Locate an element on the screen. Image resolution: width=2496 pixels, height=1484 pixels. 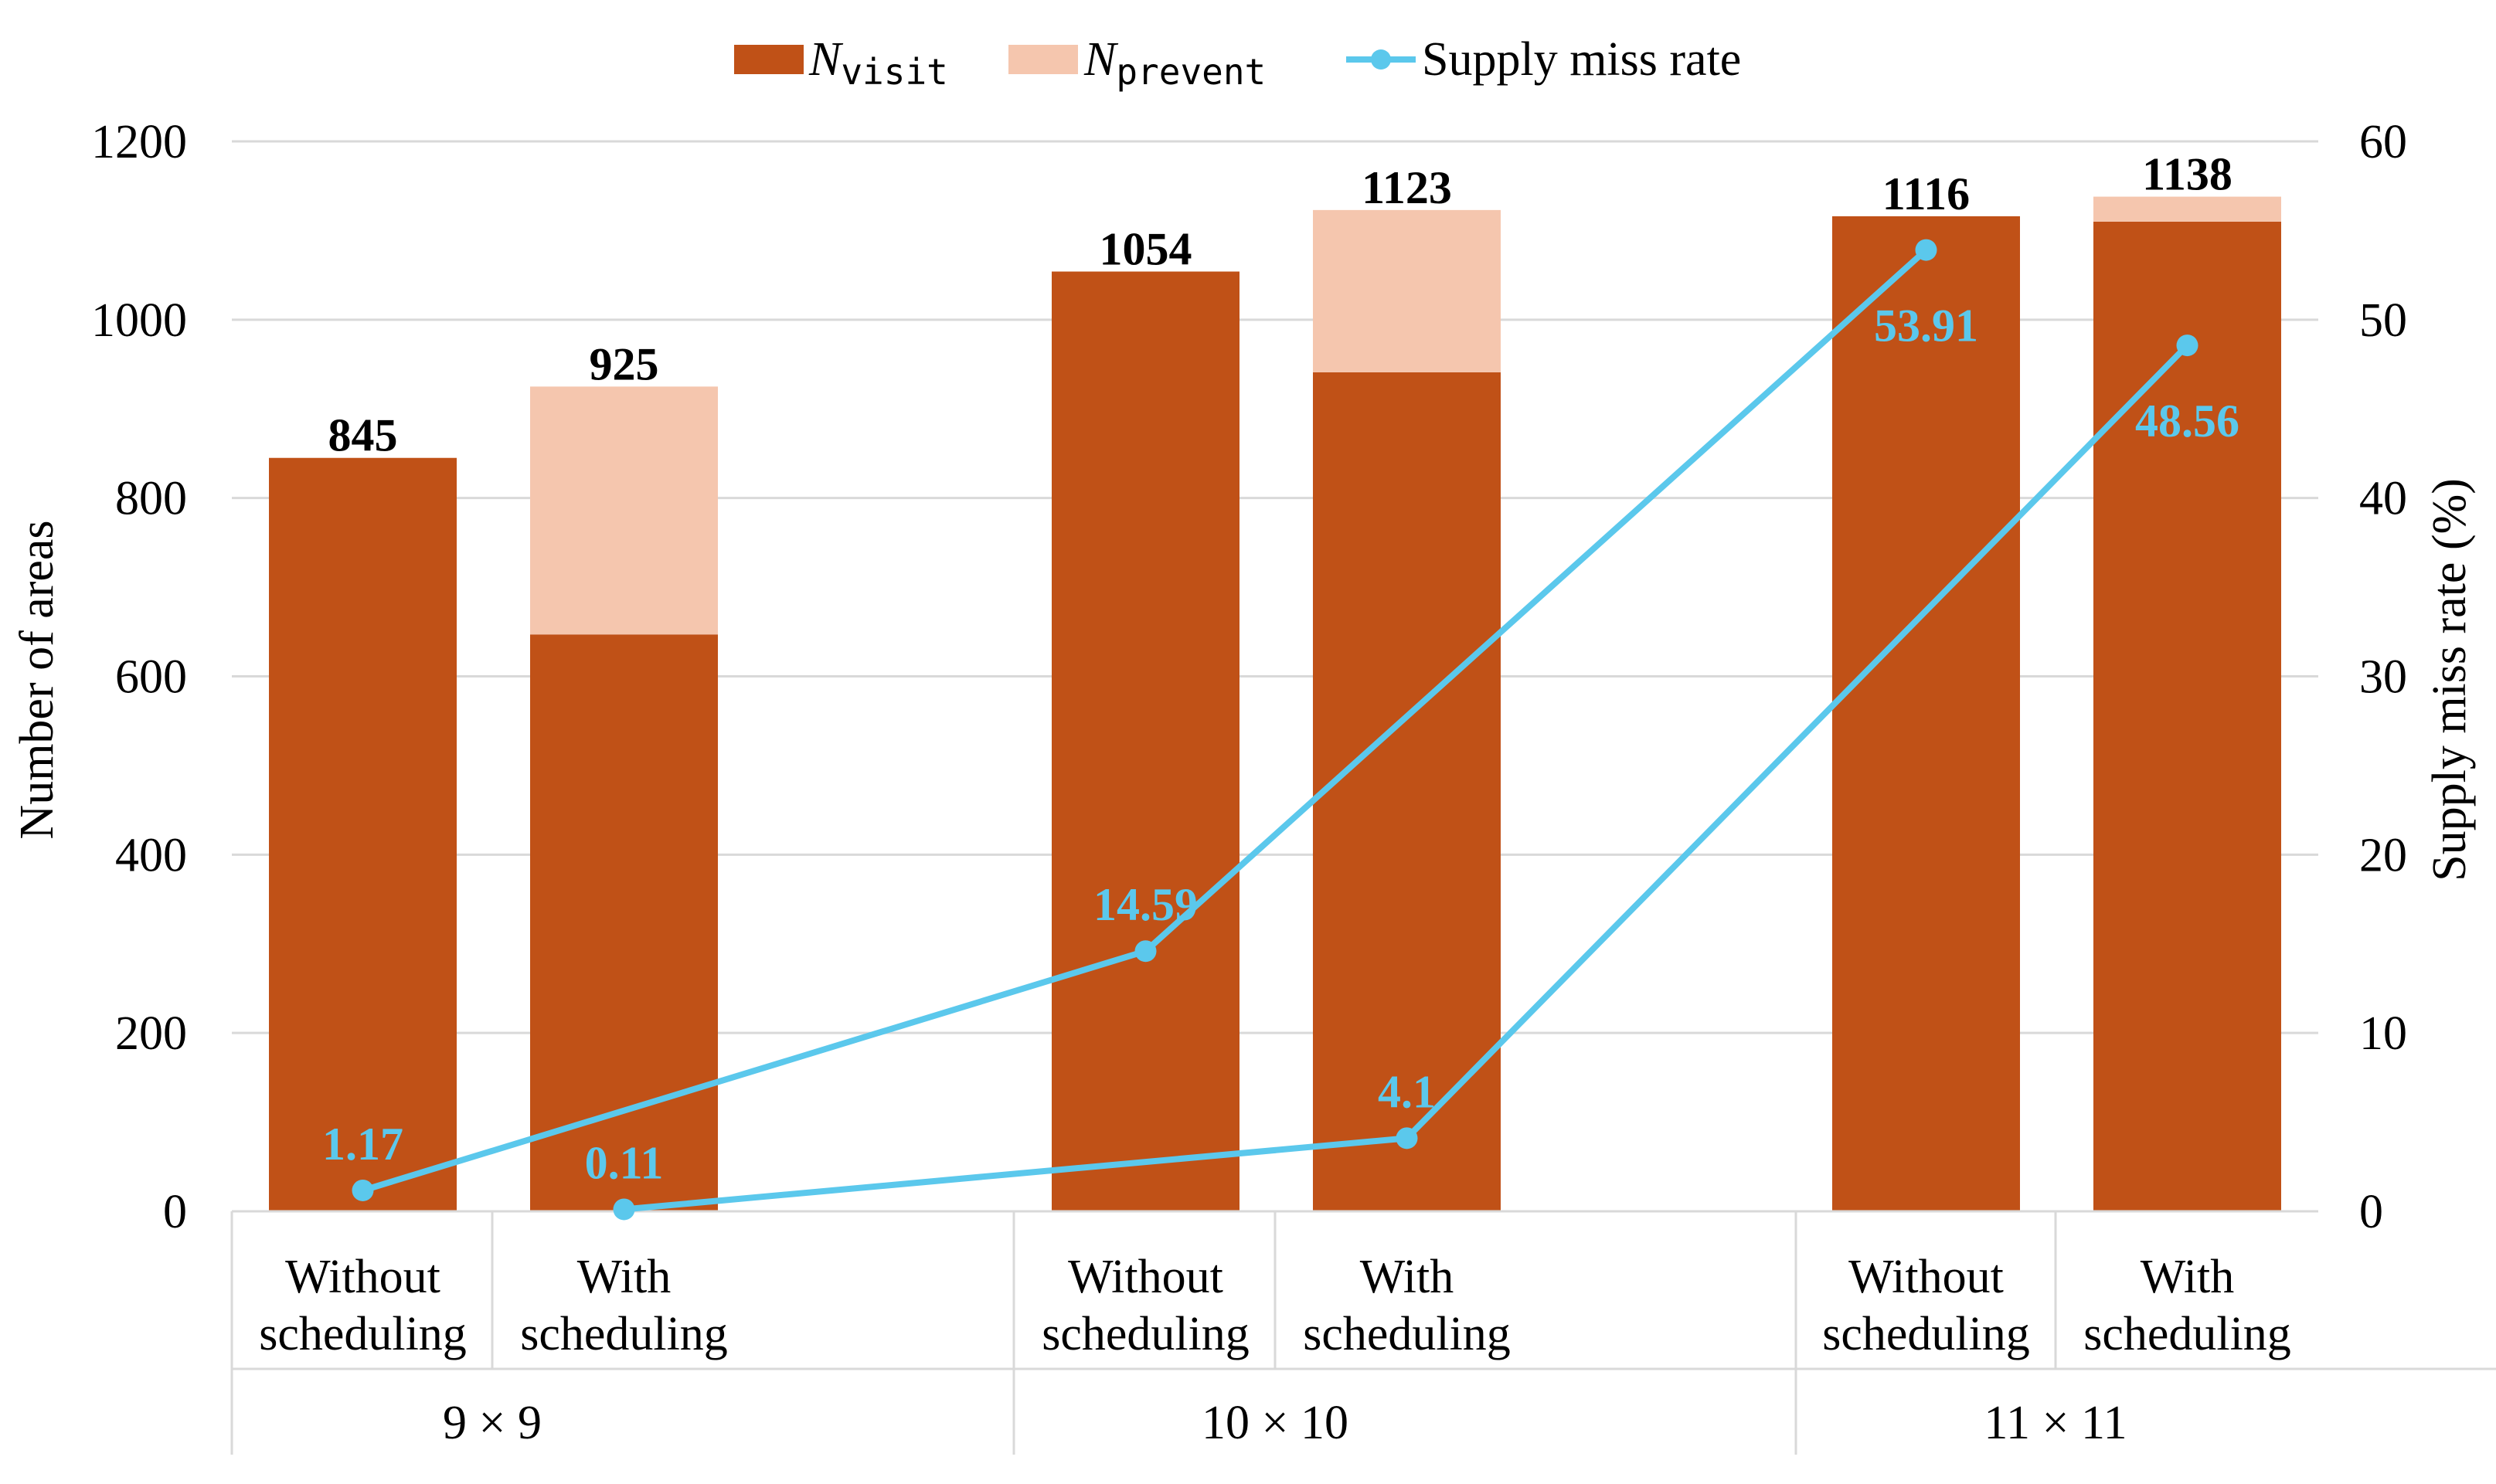
group-label: 9 × 9 is located at coordinates (492, 1423).